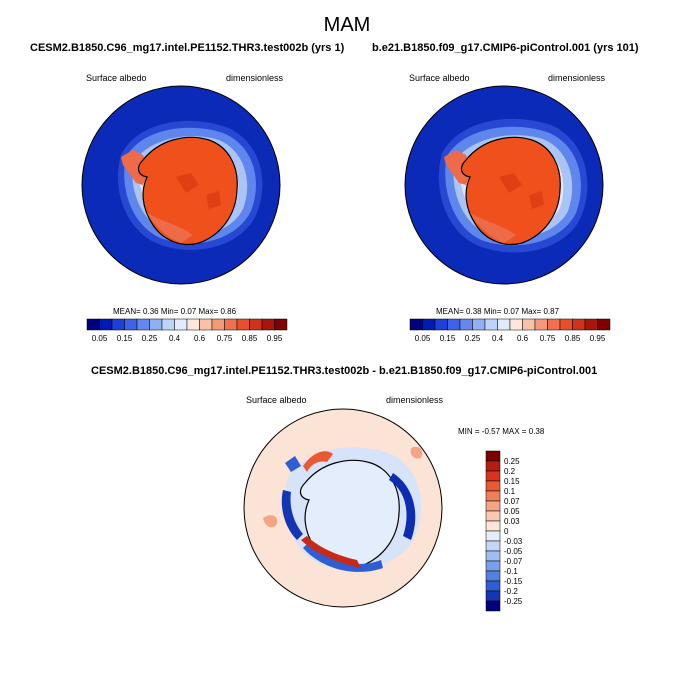 This screenshot has height=694, width=694. I want to click on panel2-max-label: Max=, so click(531, 311).